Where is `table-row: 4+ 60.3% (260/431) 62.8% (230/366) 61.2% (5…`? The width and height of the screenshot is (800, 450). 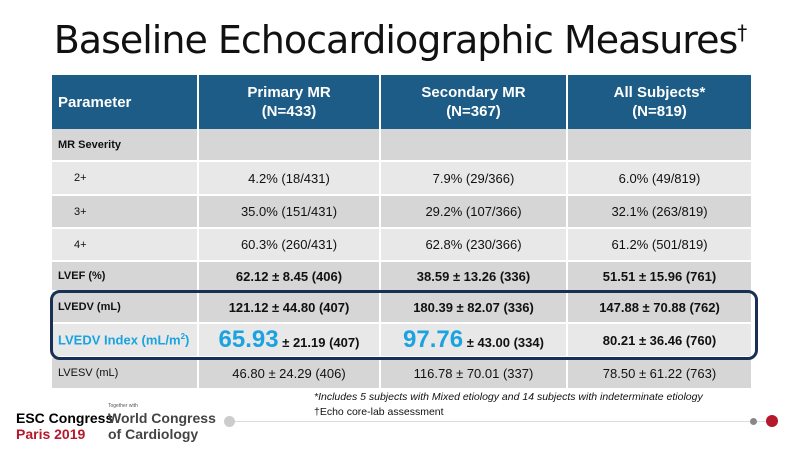
table-row: 4+ 60.3% (260/431) 62.8% (230/366) 61.2% (5… is located at coordinates (402, 245).